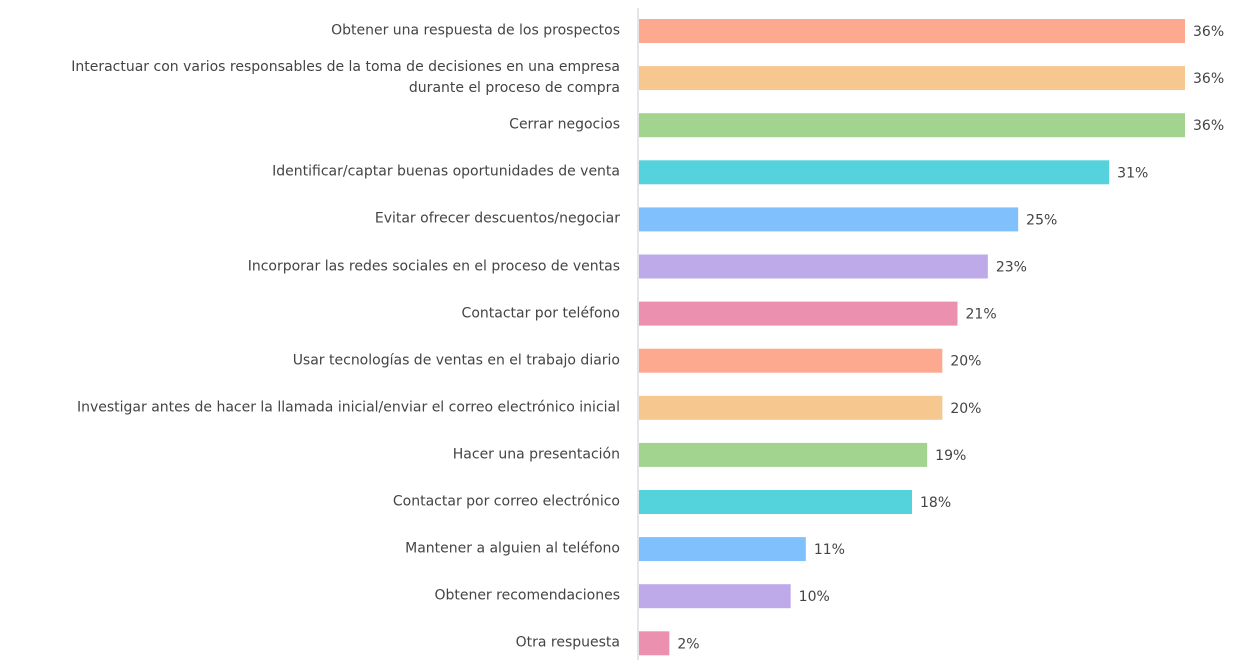 Image resolution: width=1237 pixels, height=660 pixels. What do you see at coordinates (688, 644) in the screenshot?
I see `value-label: 2%` at bounding box center [688, 644].